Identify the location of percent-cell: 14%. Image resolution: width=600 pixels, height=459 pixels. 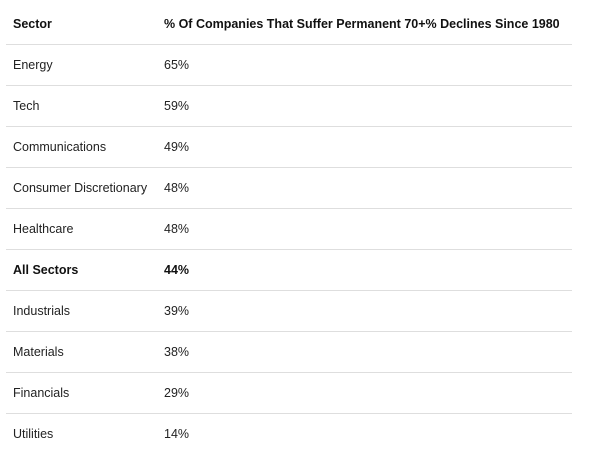
(177, 434).